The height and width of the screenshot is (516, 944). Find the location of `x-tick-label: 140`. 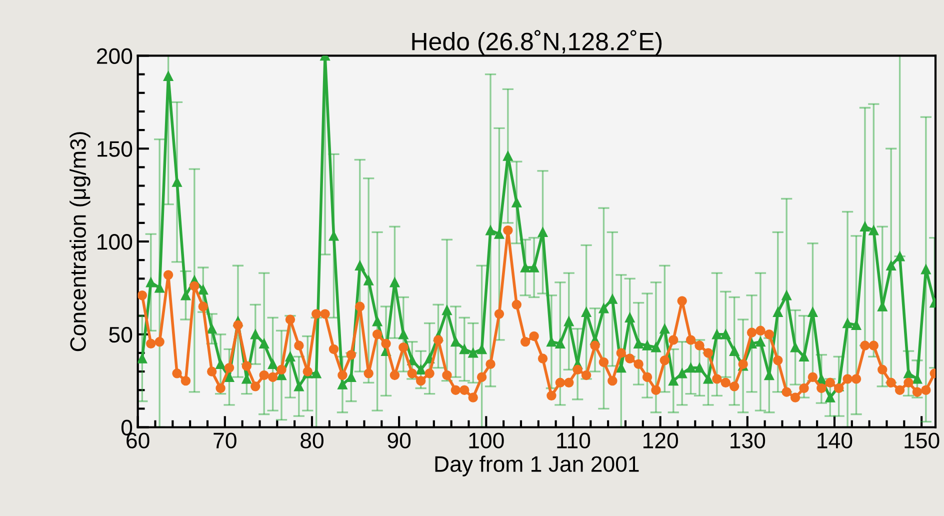

x-tick-label: 140 is located at coordinates (835, 440).